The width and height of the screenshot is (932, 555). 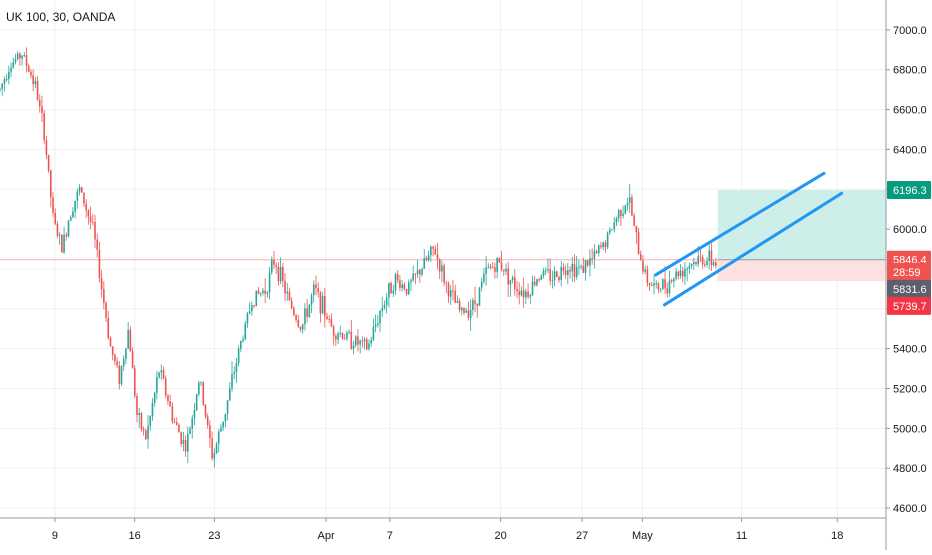 I want to click on channel-line-lower, so click(x=753, y=249).